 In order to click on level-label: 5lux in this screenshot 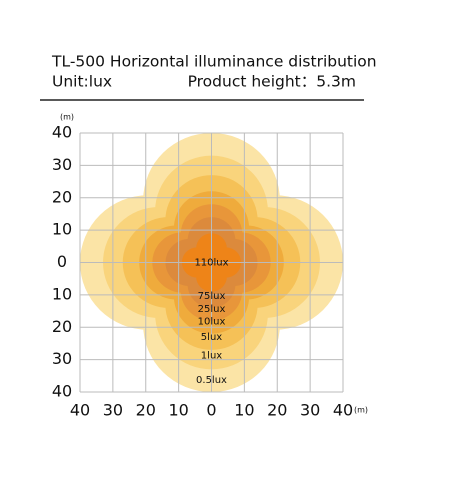, I will do `click(211, 337)`.